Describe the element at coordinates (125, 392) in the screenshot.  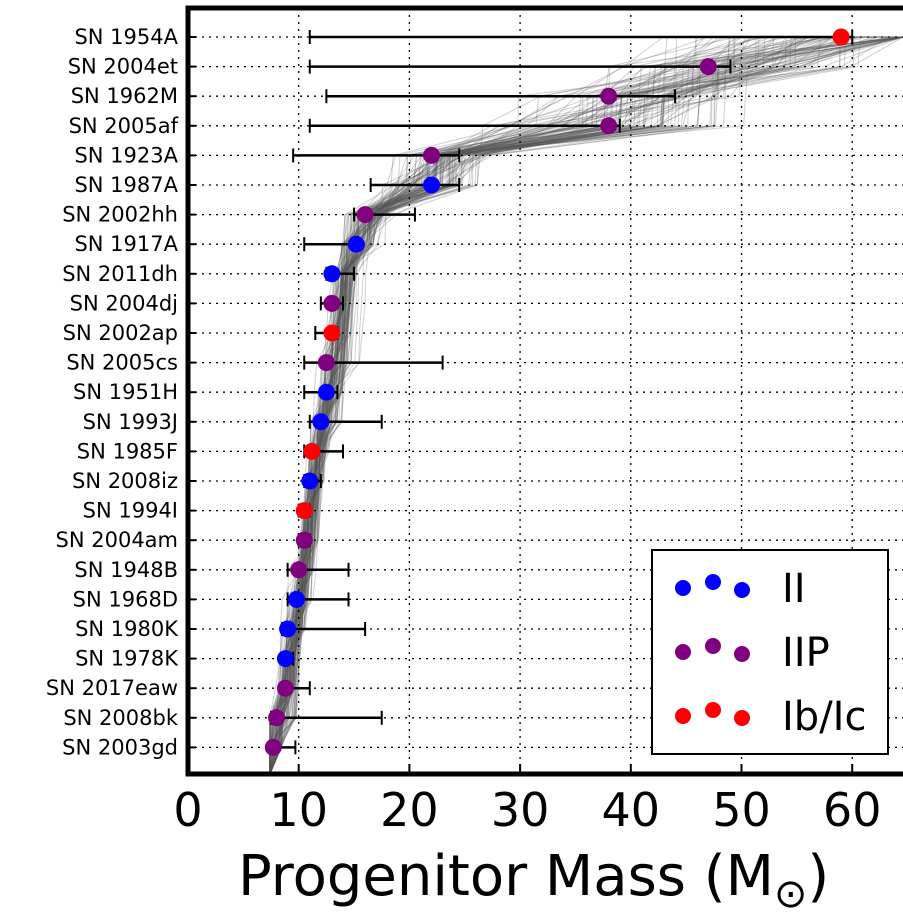
I see `y-tick-label: SN 1951H` at that location.